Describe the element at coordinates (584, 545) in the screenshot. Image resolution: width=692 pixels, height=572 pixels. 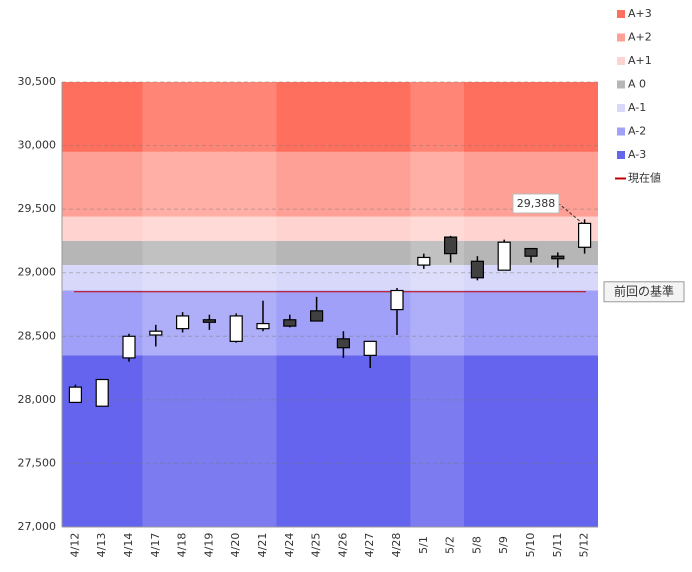
I see `x-tick-label: 5/12` at that location.